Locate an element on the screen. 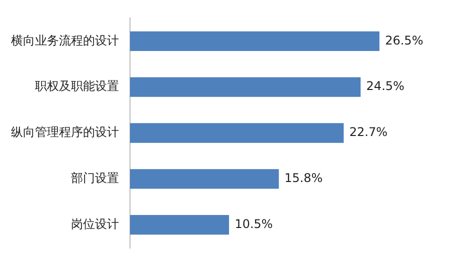  data-label: 26.5% is located at coordinates (404, 40).